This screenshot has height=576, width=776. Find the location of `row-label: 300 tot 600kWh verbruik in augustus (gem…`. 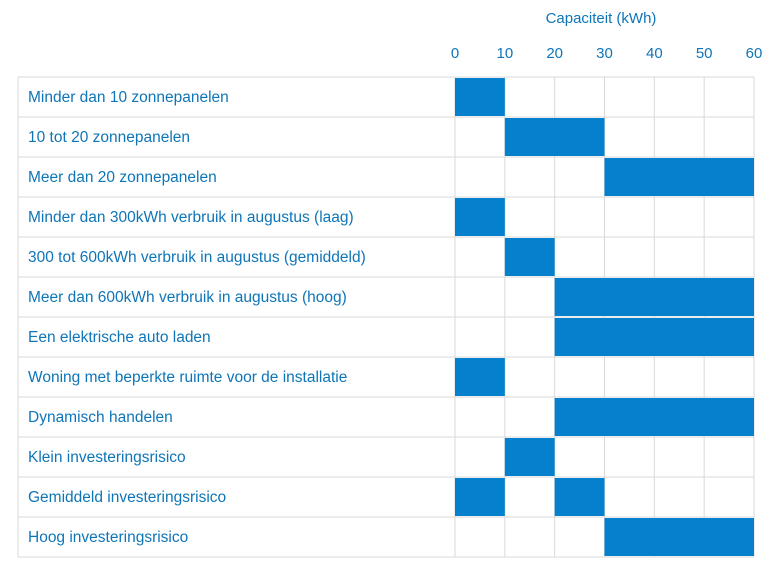

row-label: 300 tot 600kWh verbruik in augustus (gem… is located at coordinates (197, 257).